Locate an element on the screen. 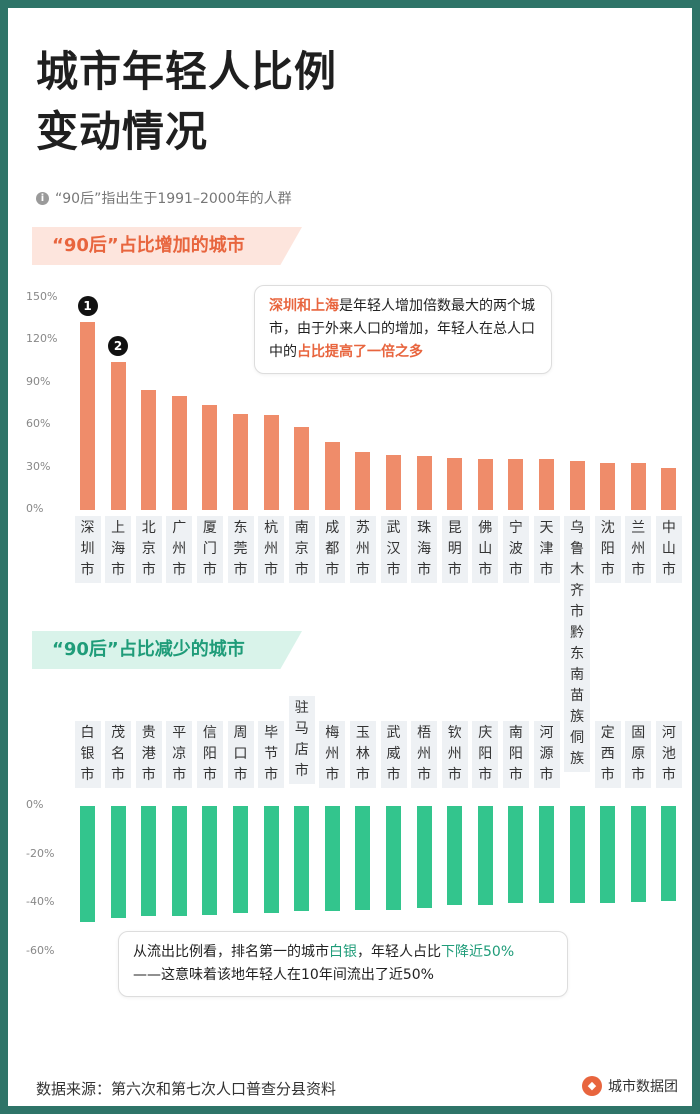 This screenshot has height=1114, width=700. increase-section-title: “90后”占比增加的城市 is located at coordinates (167, 246).